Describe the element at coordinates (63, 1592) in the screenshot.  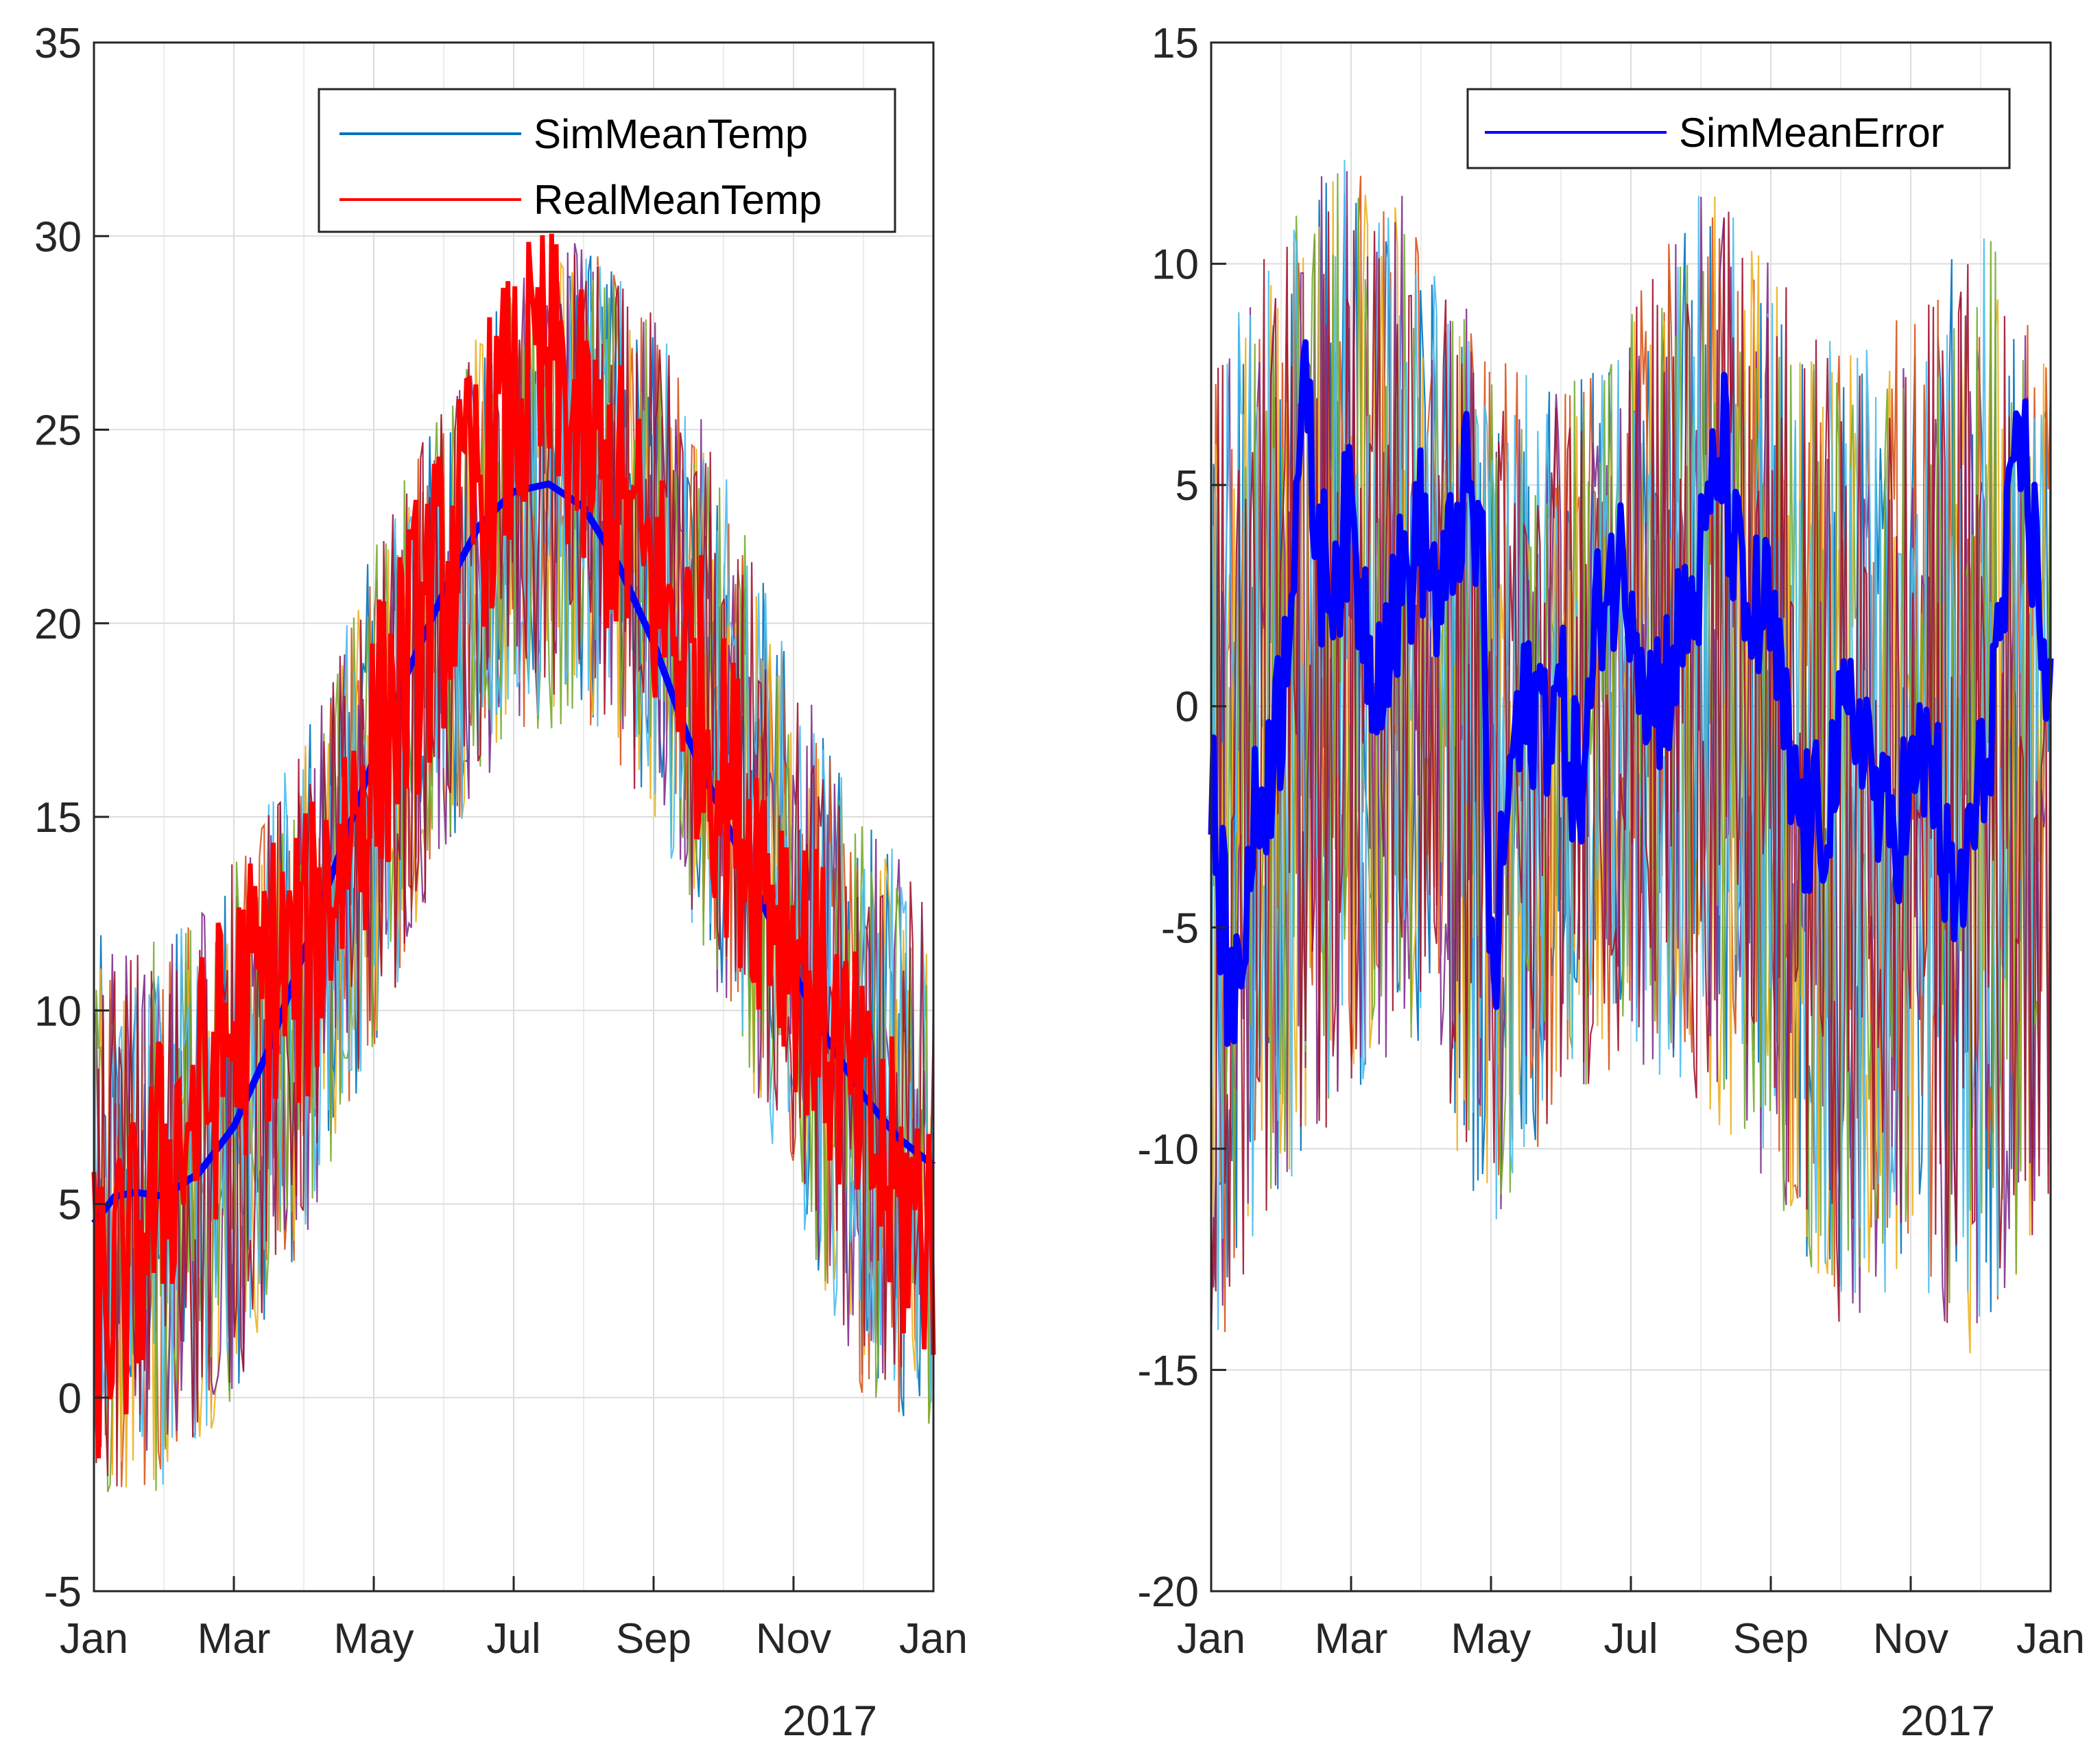
I see `temperature-y-tick-label: -5` at that location.